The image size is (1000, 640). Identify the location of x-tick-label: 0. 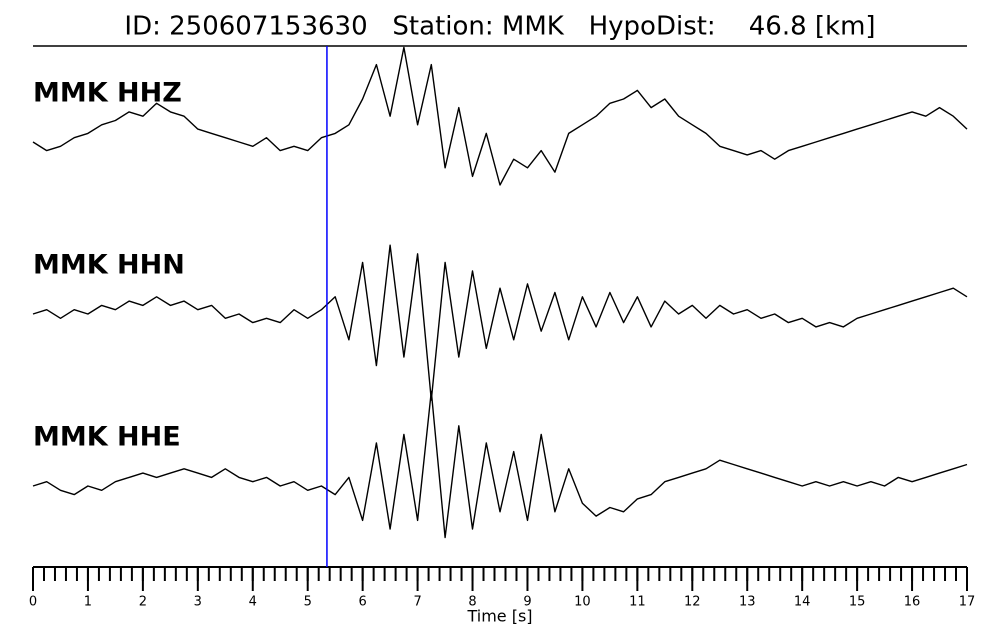
(33, 602).